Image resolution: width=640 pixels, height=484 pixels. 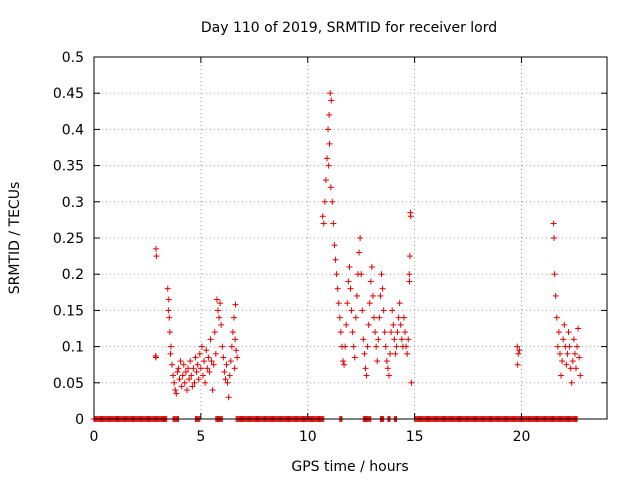 I want to click on y-tick-label: 0.4, so click(x=73, y=130).